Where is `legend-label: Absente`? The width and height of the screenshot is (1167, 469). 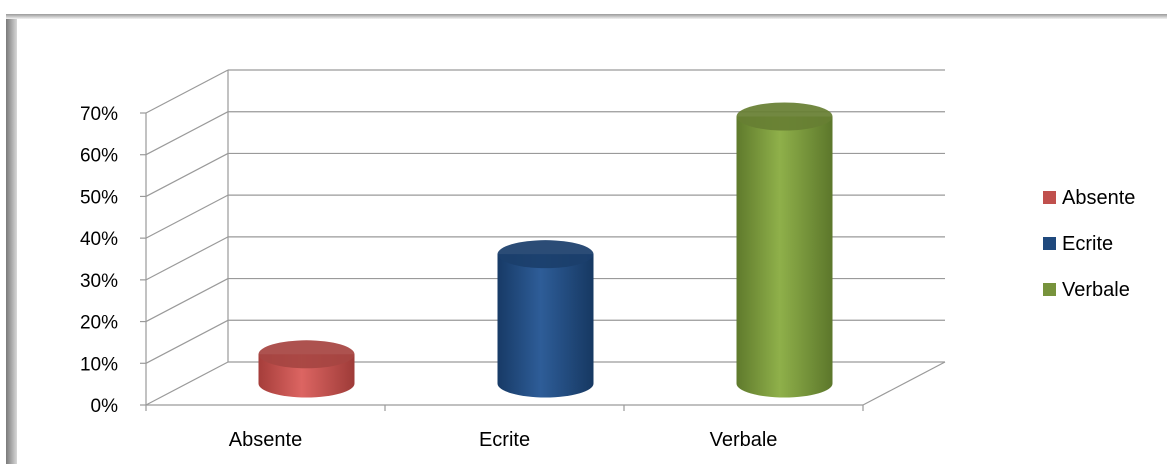
legend-label: Absente is located at coordinates (1098, 198).